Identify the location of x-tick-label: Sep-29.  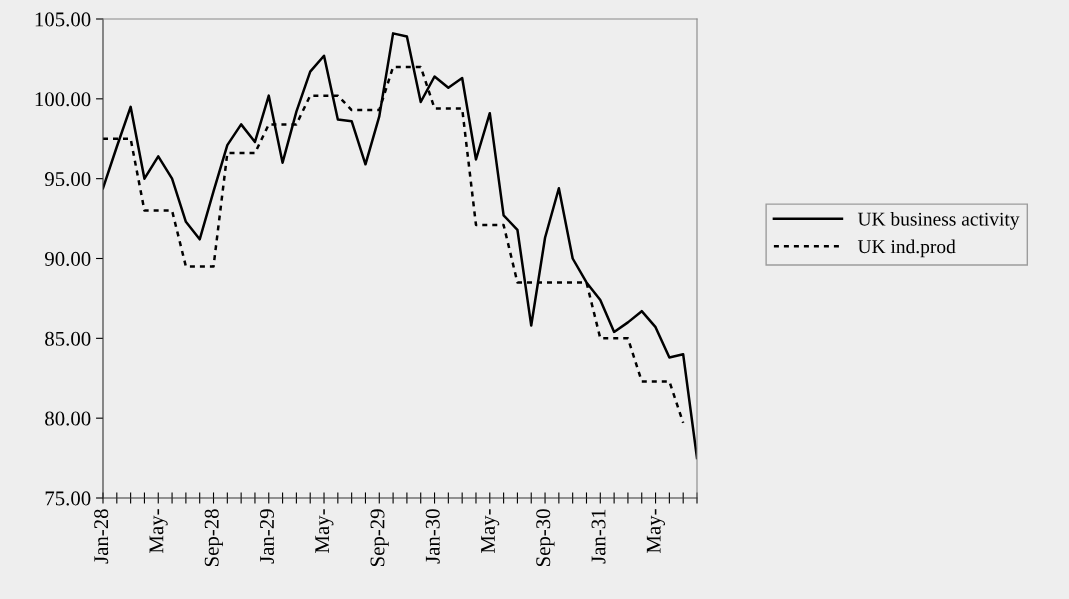
(379, 538).